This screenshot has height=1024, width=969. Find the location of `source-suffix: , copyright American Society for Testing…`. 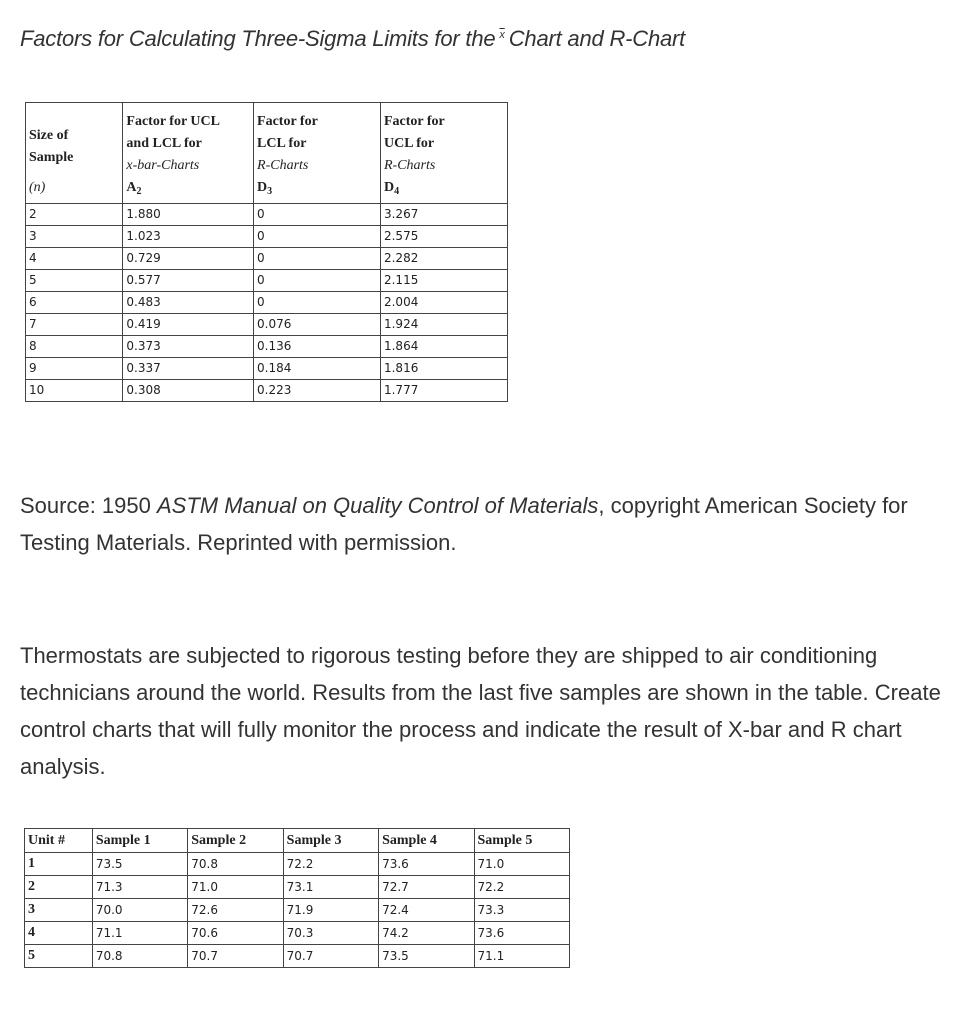

source-suffix: , copyright American Society for Testing… is located at coordinates (464, 524).